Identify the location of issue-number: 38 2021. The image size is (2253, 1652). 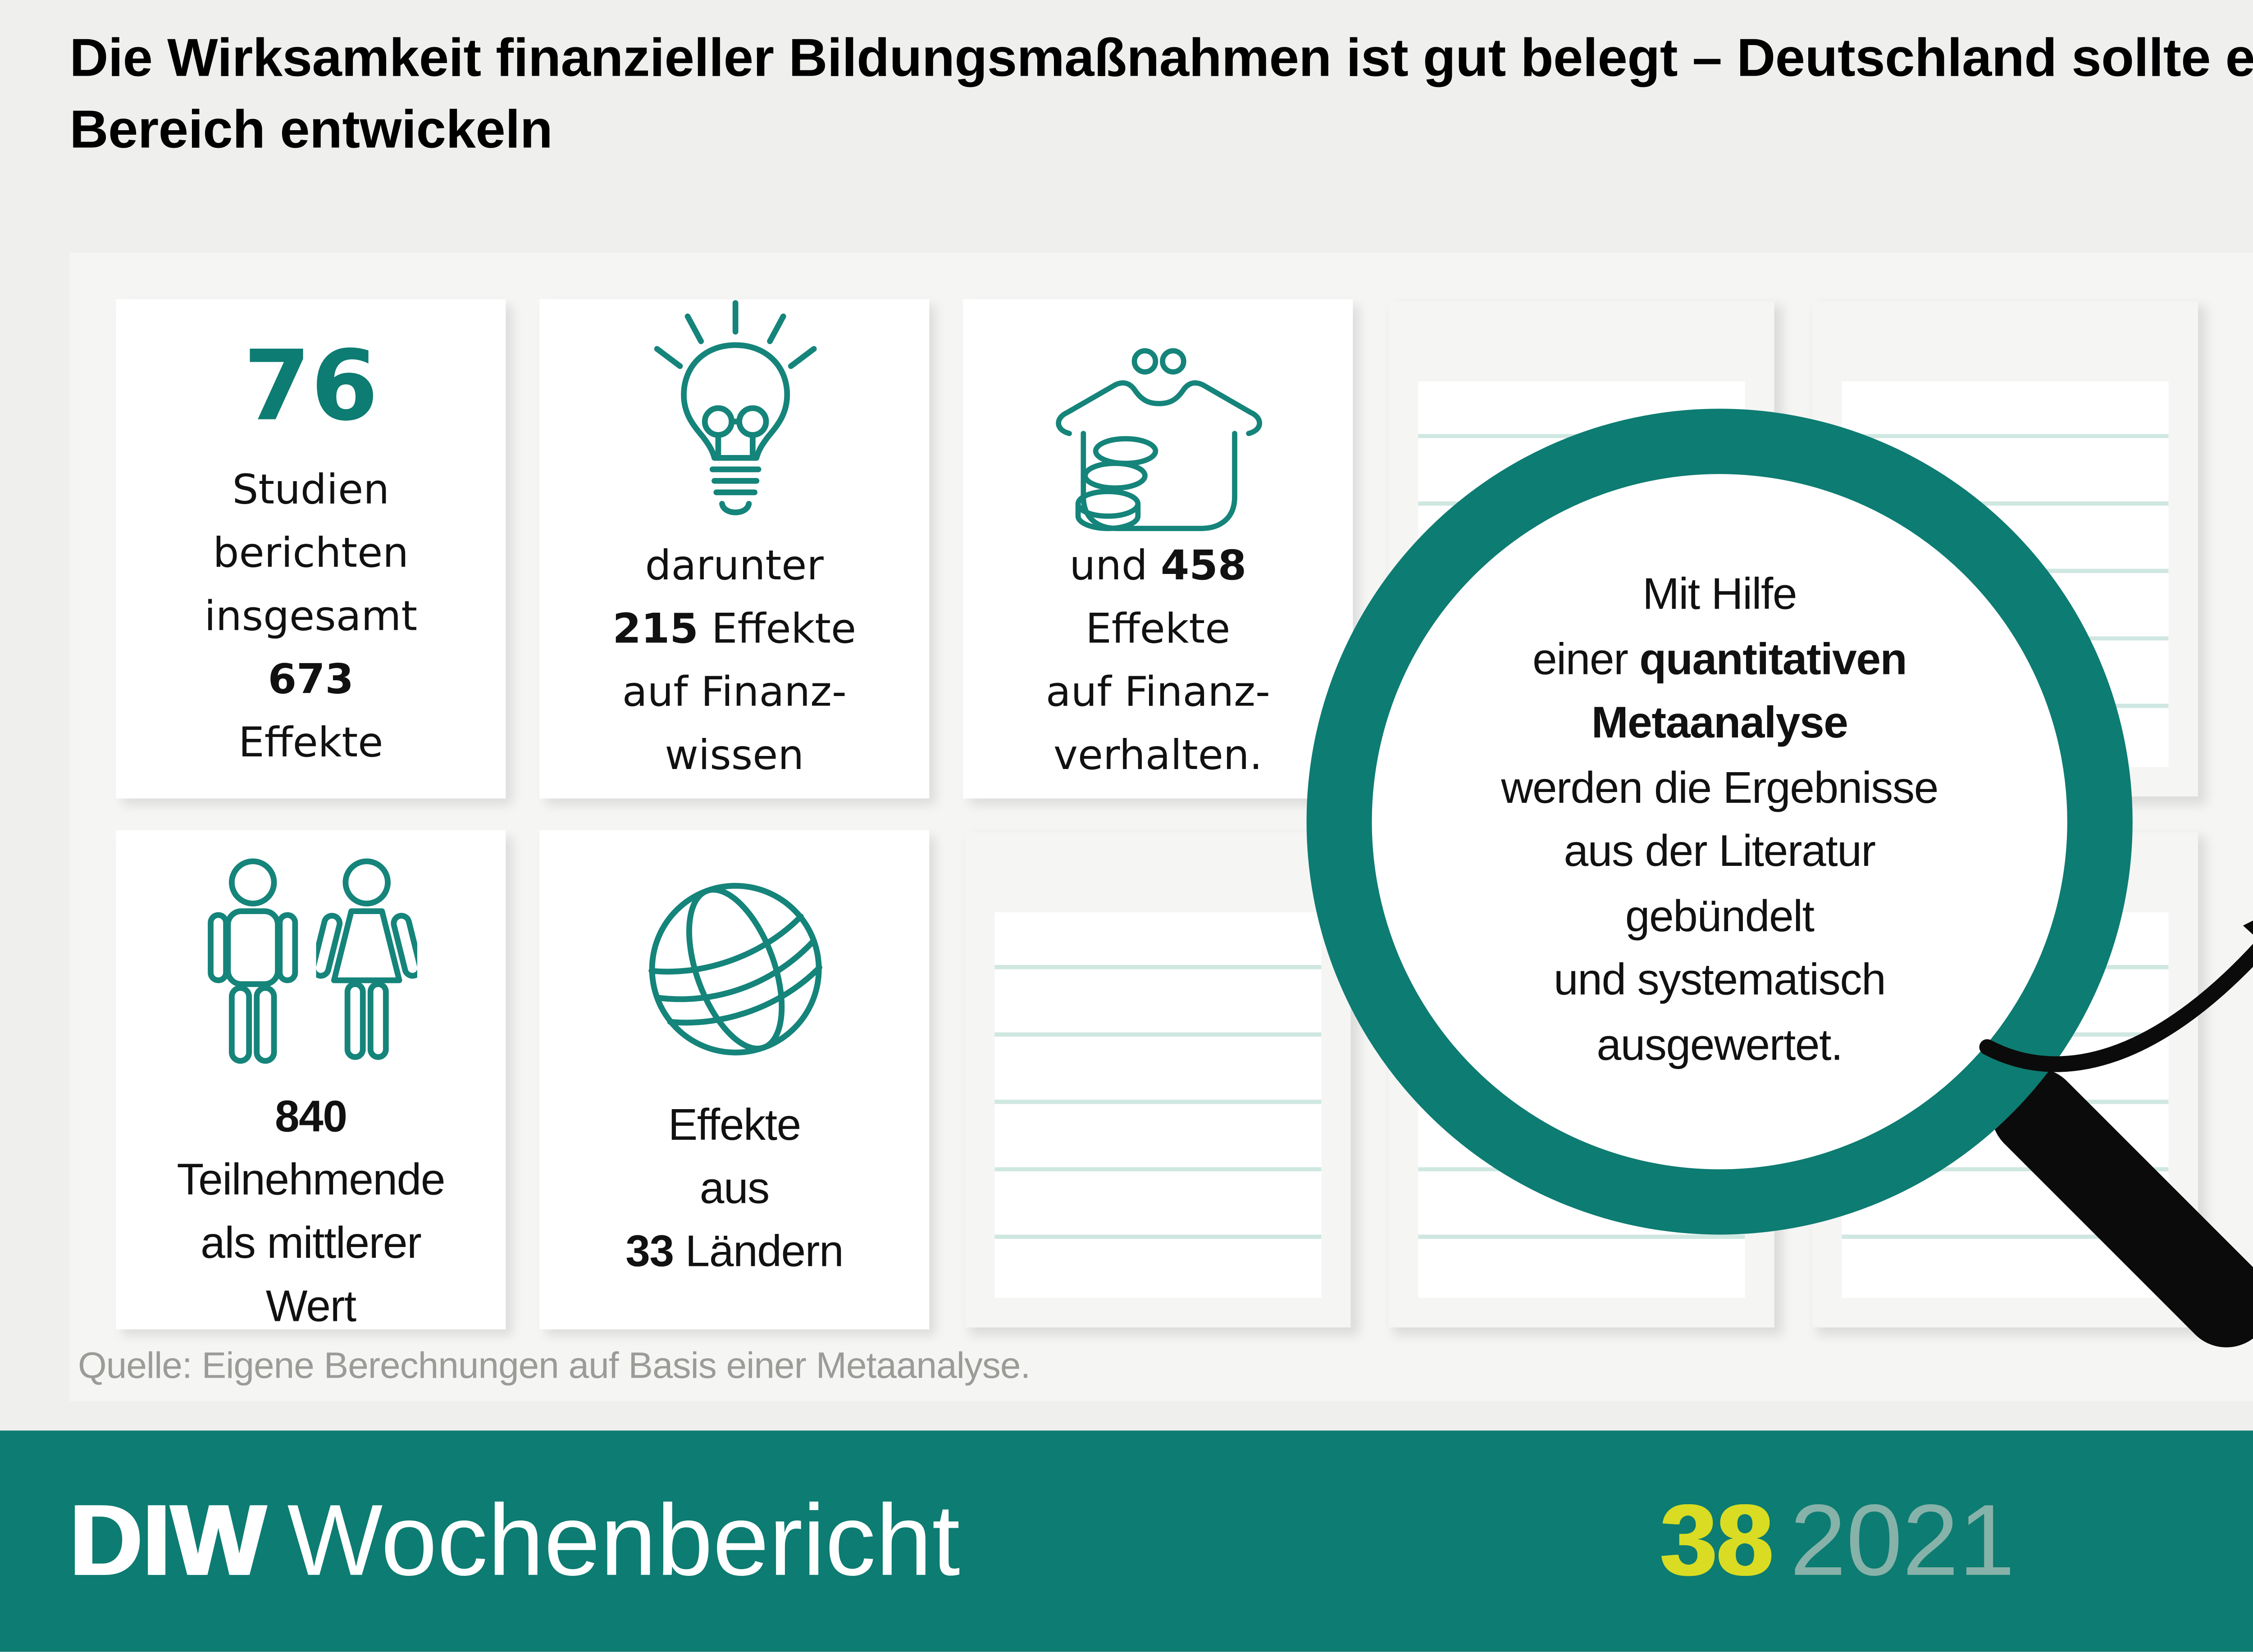
(1837, 1541).